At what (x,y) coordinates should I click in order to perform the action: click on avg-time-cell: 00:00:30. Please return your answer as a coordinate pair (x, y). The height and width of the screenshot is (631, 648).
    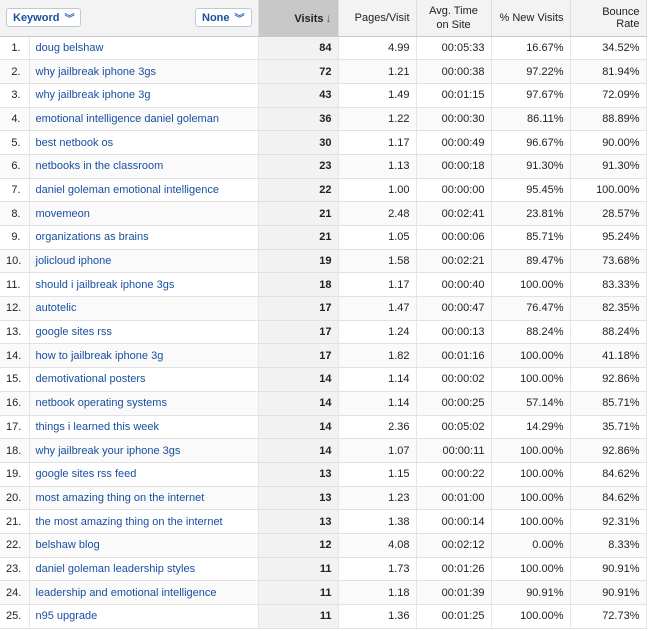
    Looking at the image, I should click on (454, 119).